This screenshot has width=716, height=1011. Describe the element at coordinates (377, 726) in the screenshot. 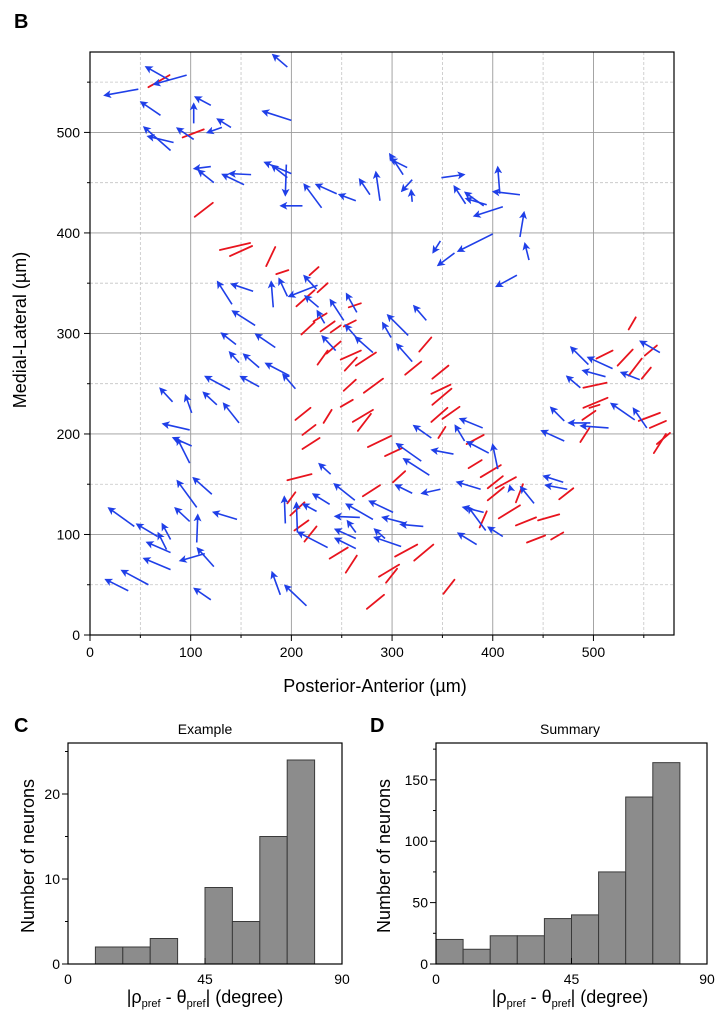

I see `panel-letter-d: D` at that location.